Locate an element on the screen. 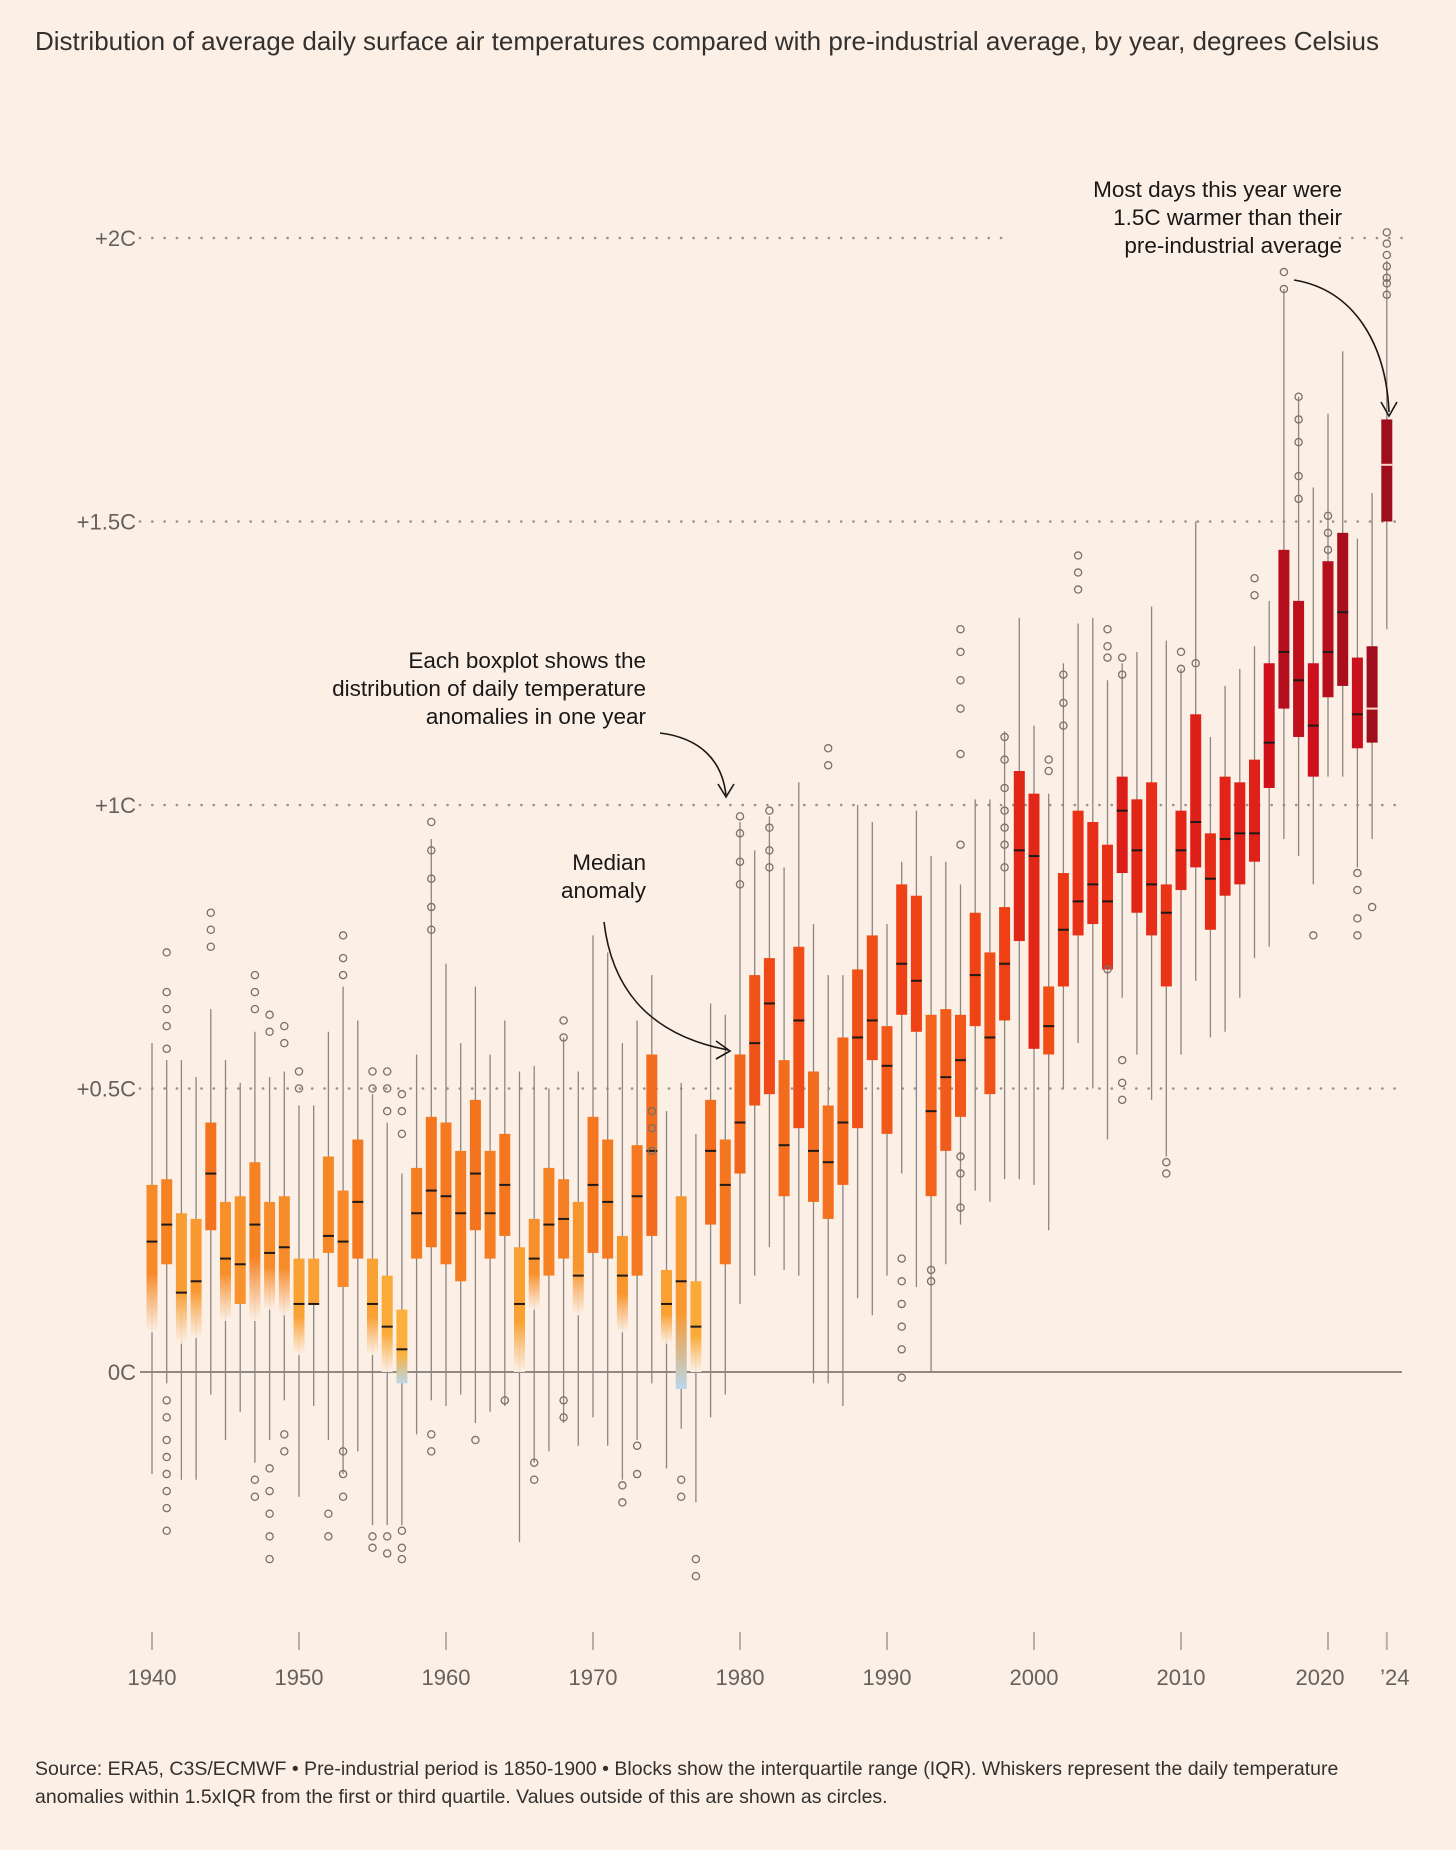 The width and height of the screenshot is (1456, 1850). boxplot-1970 is located at coordinates (593, 1176).